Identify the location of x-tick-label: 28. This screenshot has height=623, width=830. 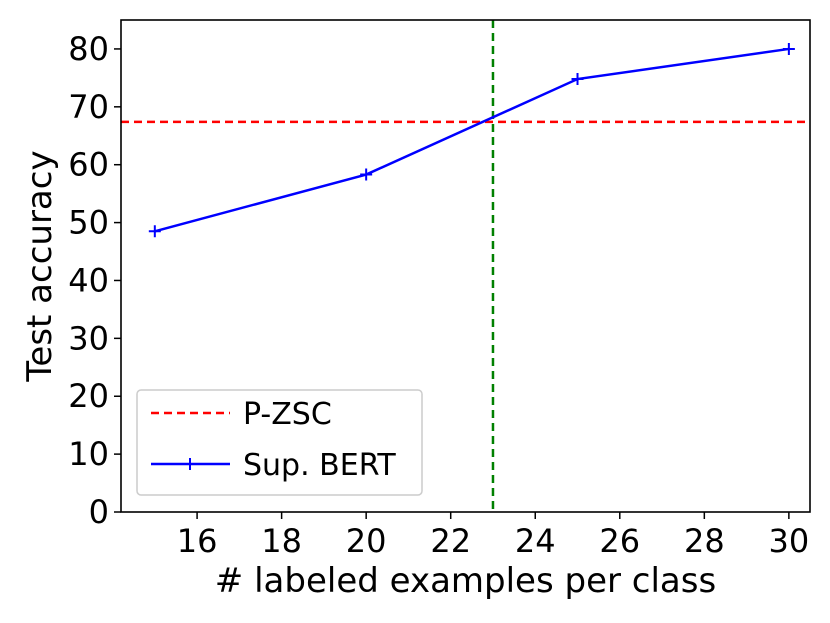
(704, 541).